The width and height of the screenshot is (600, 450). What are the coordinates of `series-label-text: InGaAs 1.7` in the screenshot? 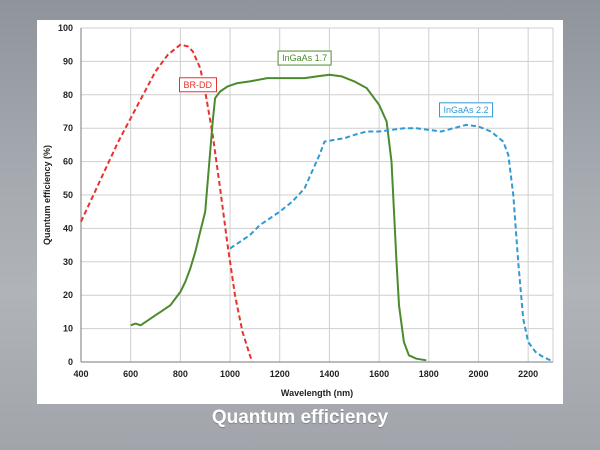 It's located at (304, 58).